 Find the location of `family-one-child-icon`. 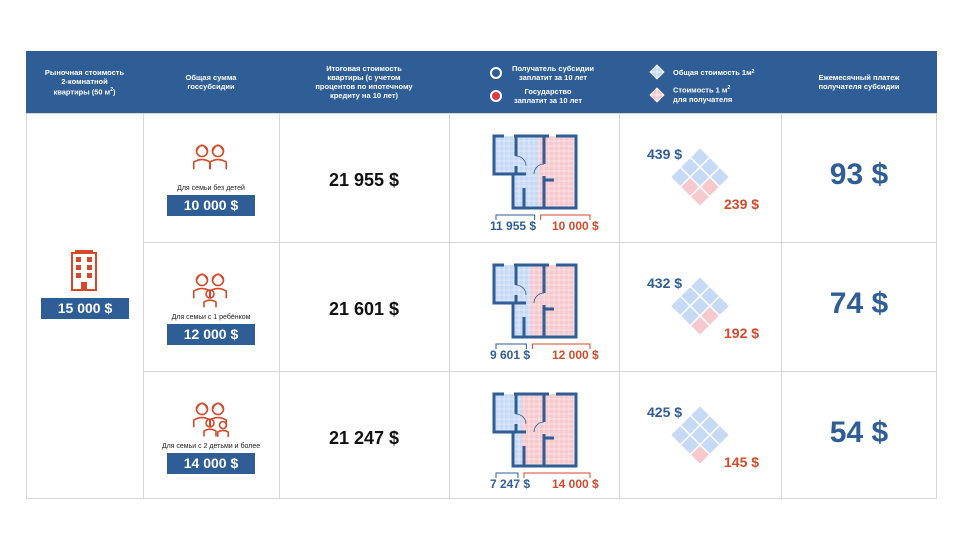

family-one-child-icon is located at coordinates (211, 290).